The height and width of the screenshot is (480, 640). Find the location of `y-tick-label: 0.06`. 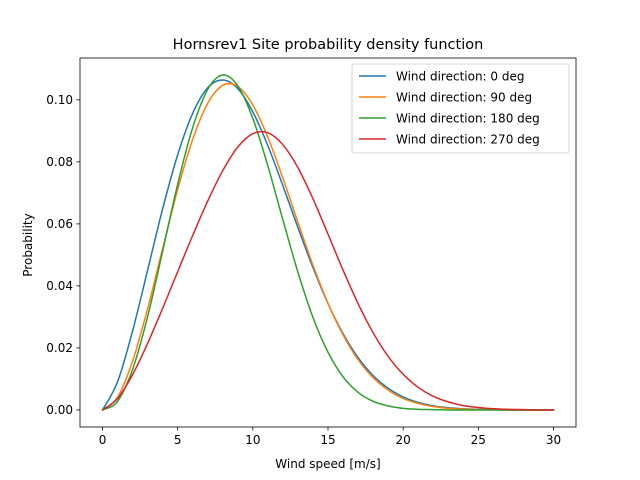

y-tick-label: 0.06 is located at coordinates (59, 224).